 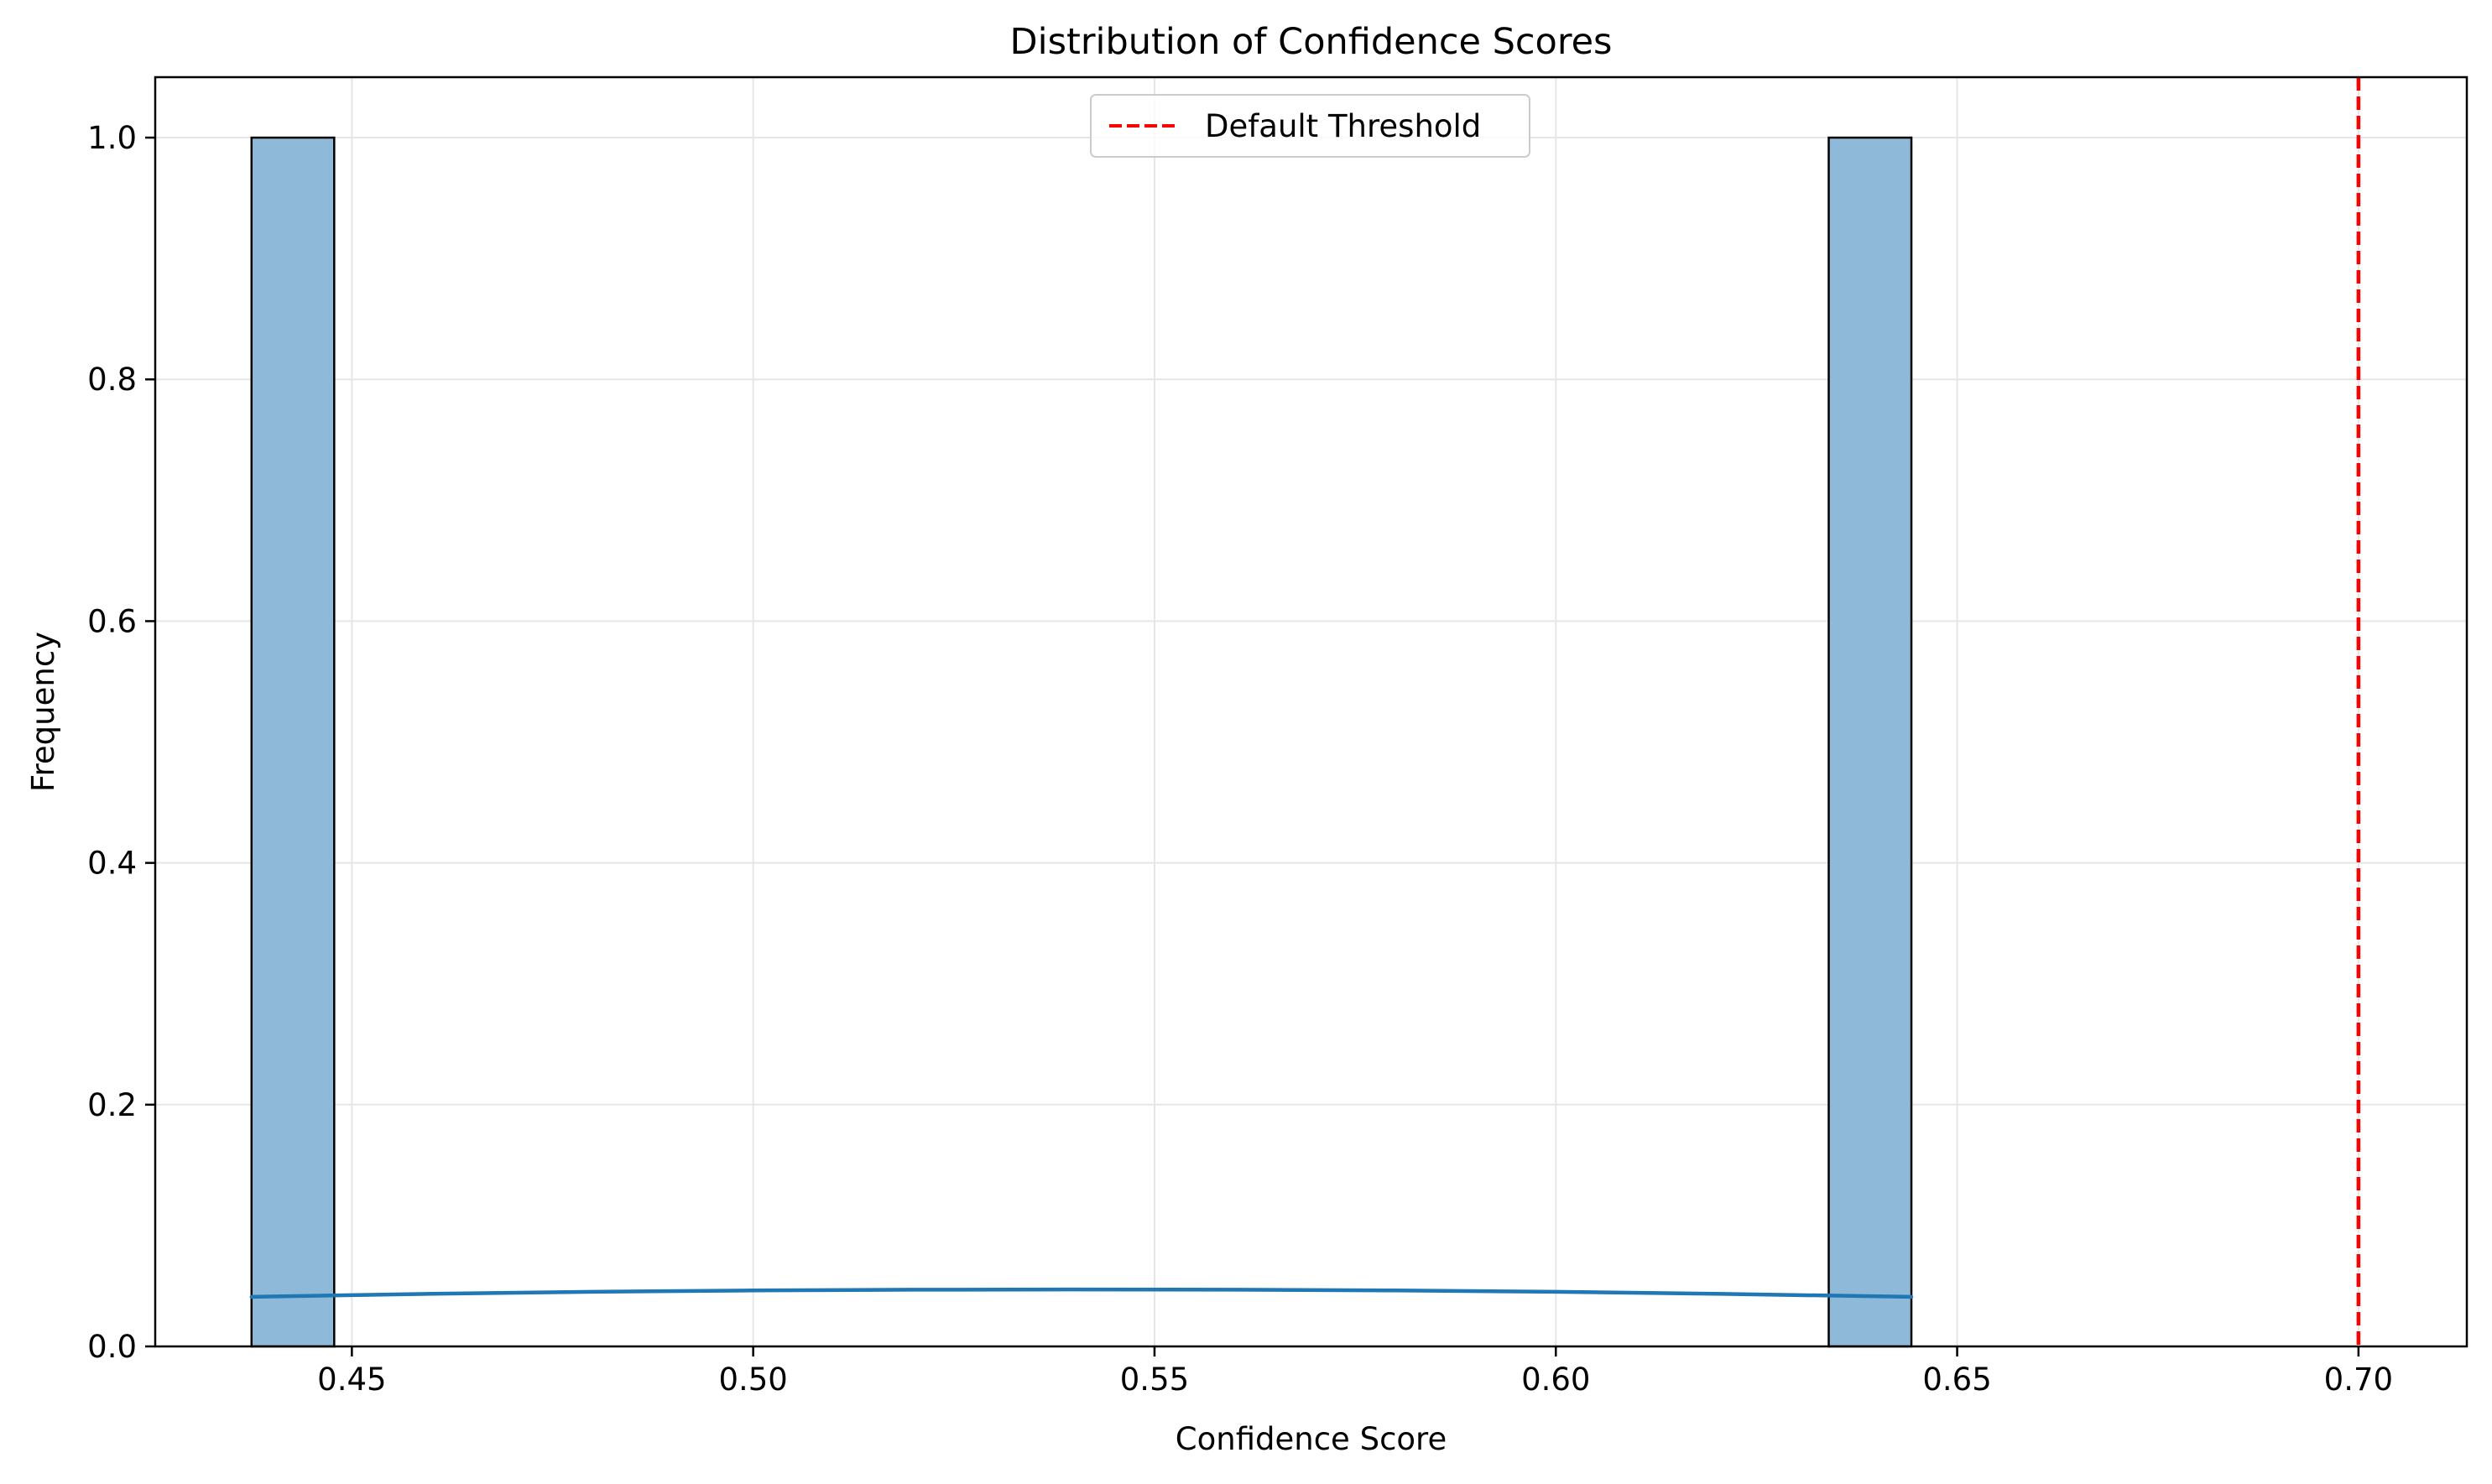 I want to click on x-tick-label-1: 0.50, so click(x=753, y=1380).